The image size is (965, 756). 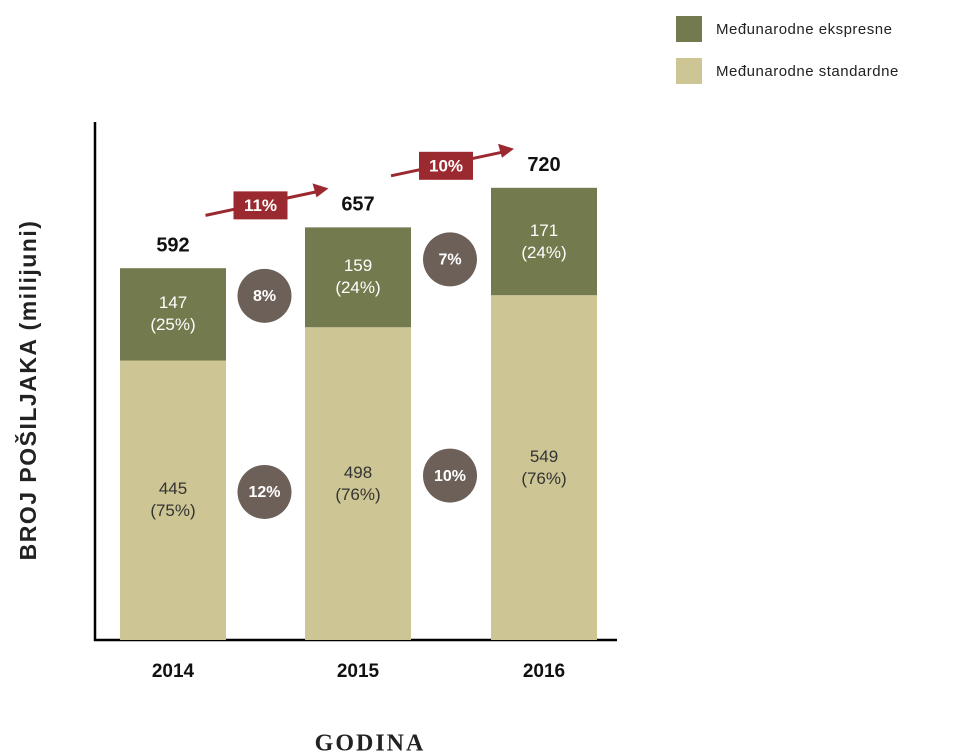 What do you see at coordinates (358, 671) in the screenshot?
I see `x-tick-label: 2015` at bounding box center [358, 671].